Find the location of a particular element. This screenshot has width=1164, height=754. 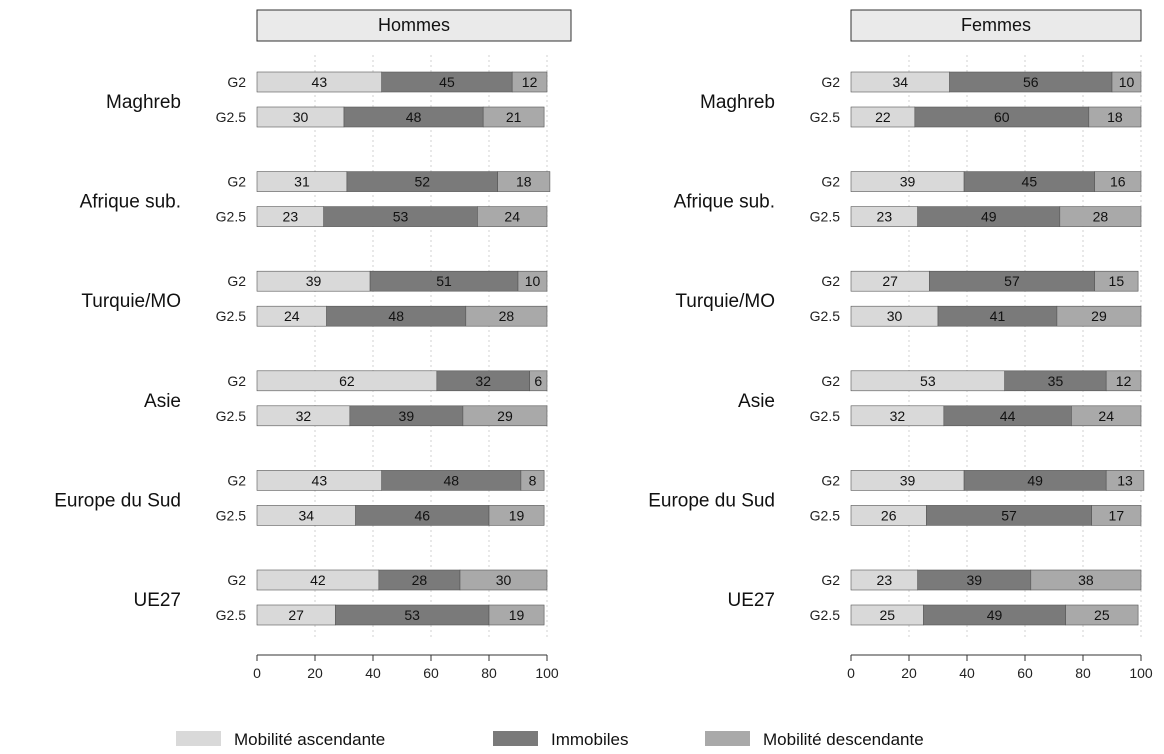

panel-title: Femmes is located at coordinates (996, 25).